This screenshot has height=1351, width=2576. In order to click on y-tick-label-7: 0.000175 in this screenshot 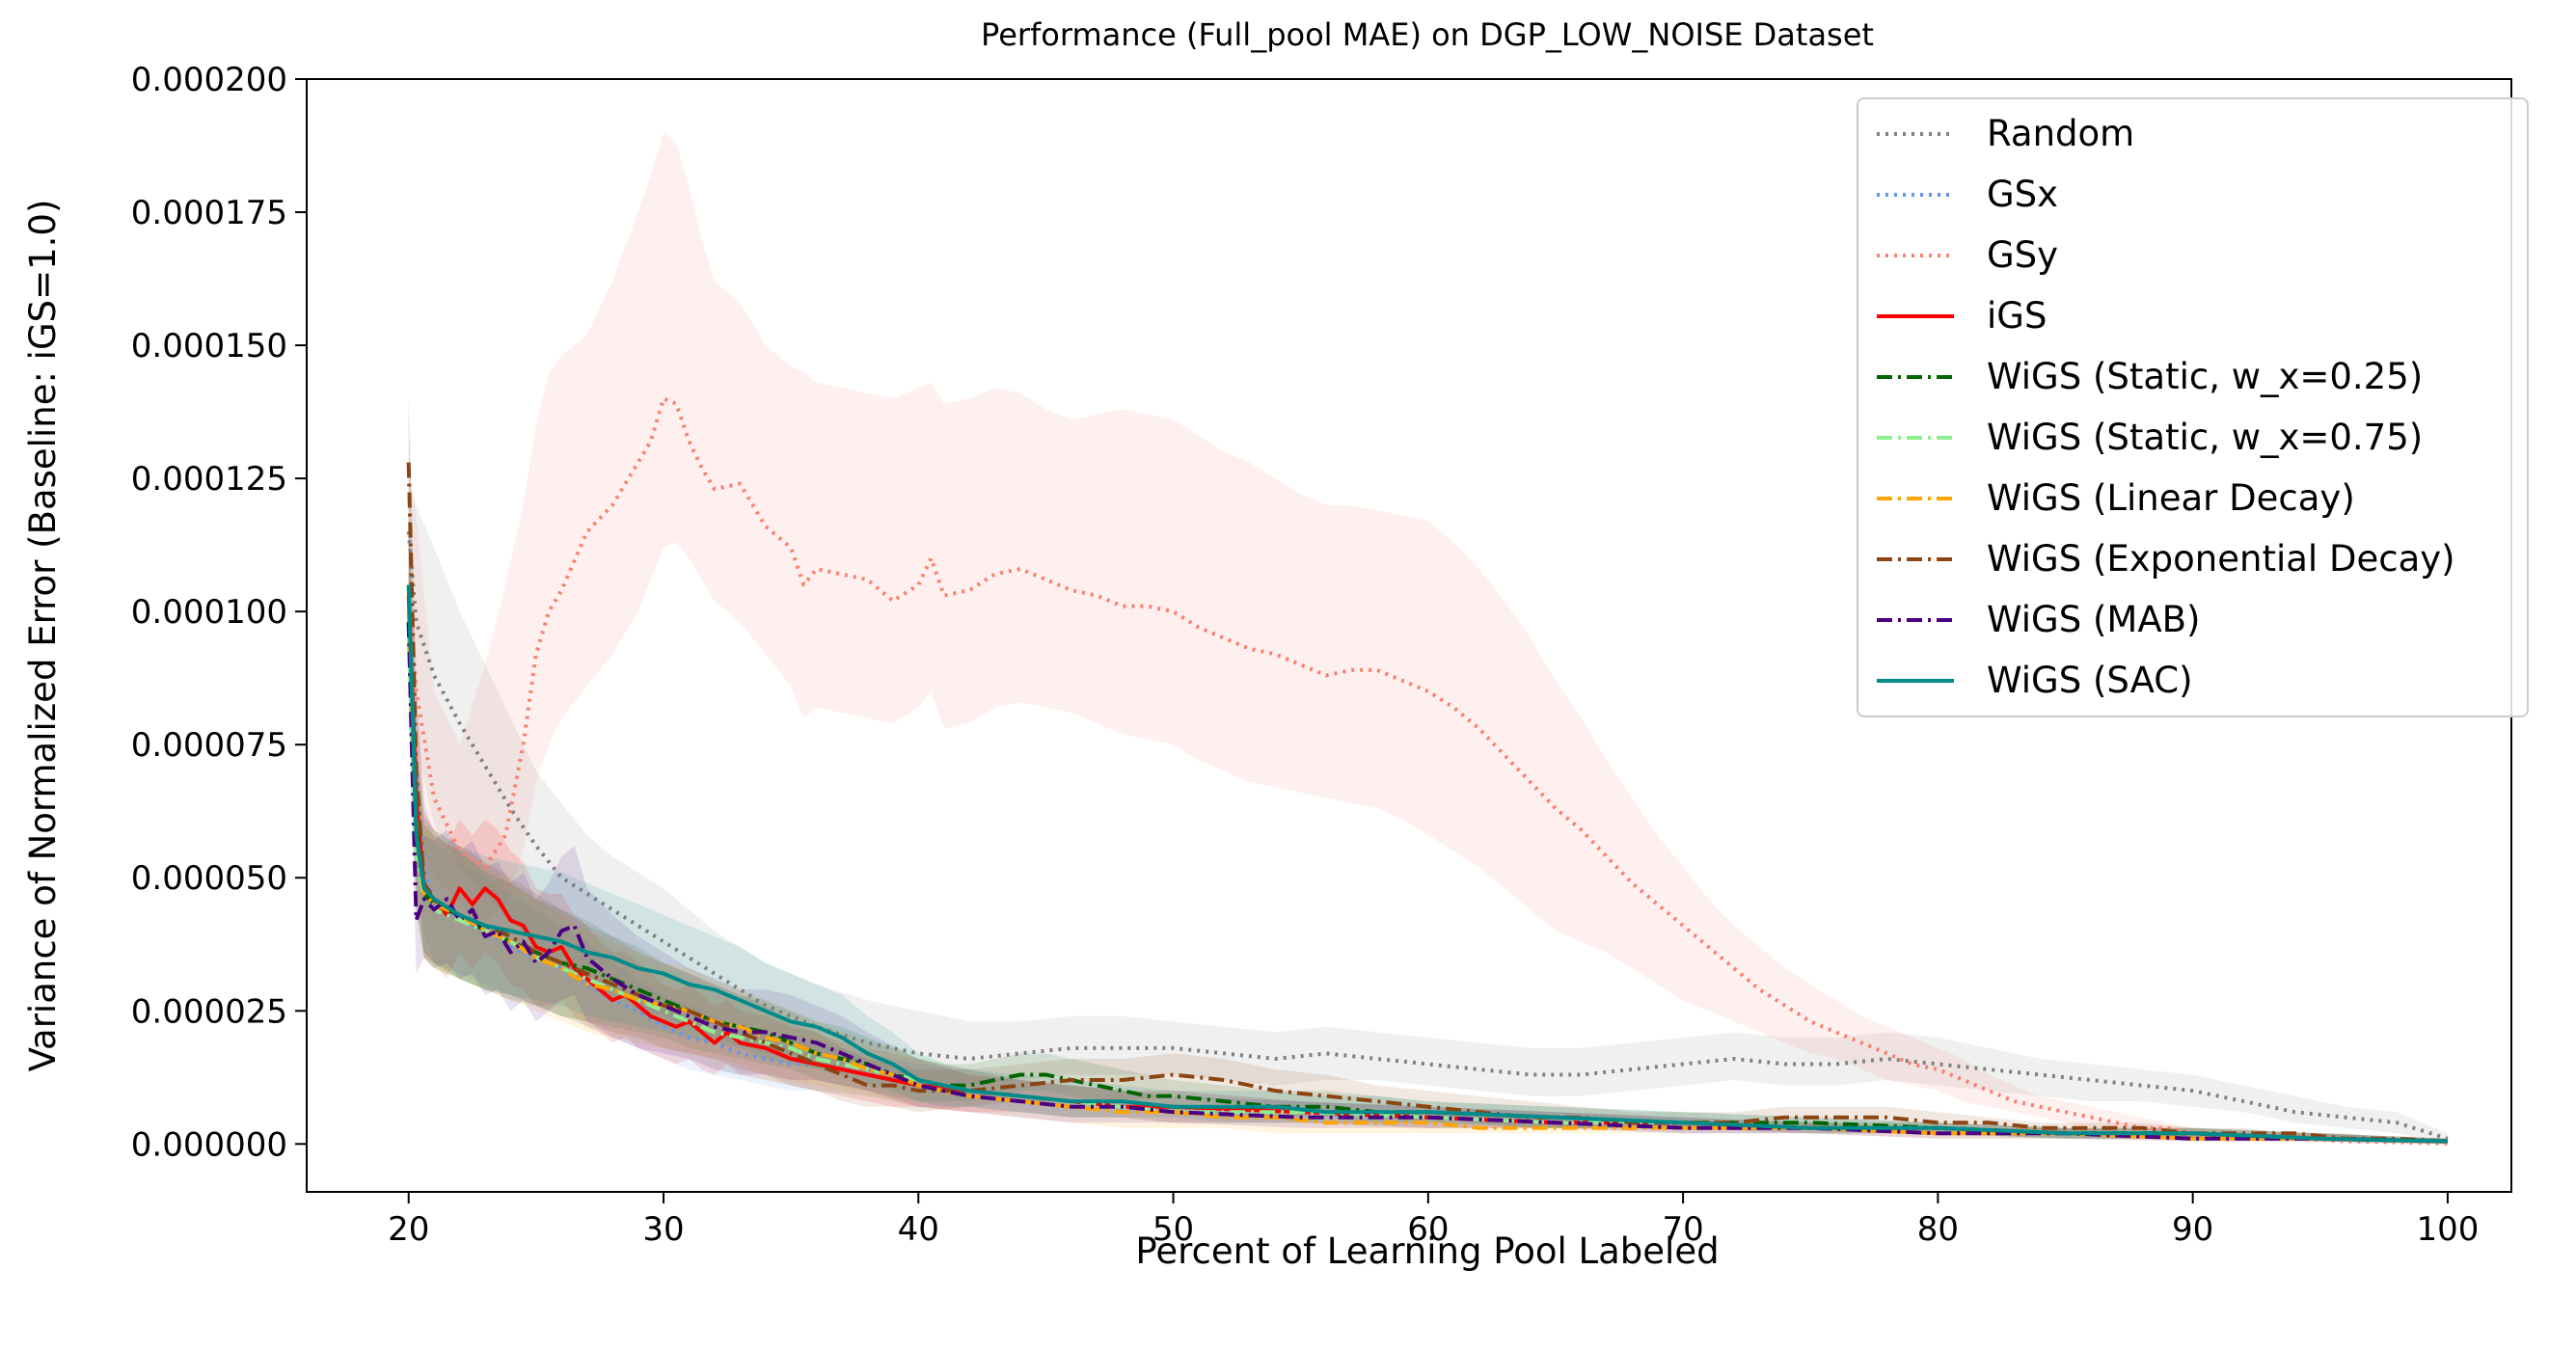, I will do `click(209, 213)`.